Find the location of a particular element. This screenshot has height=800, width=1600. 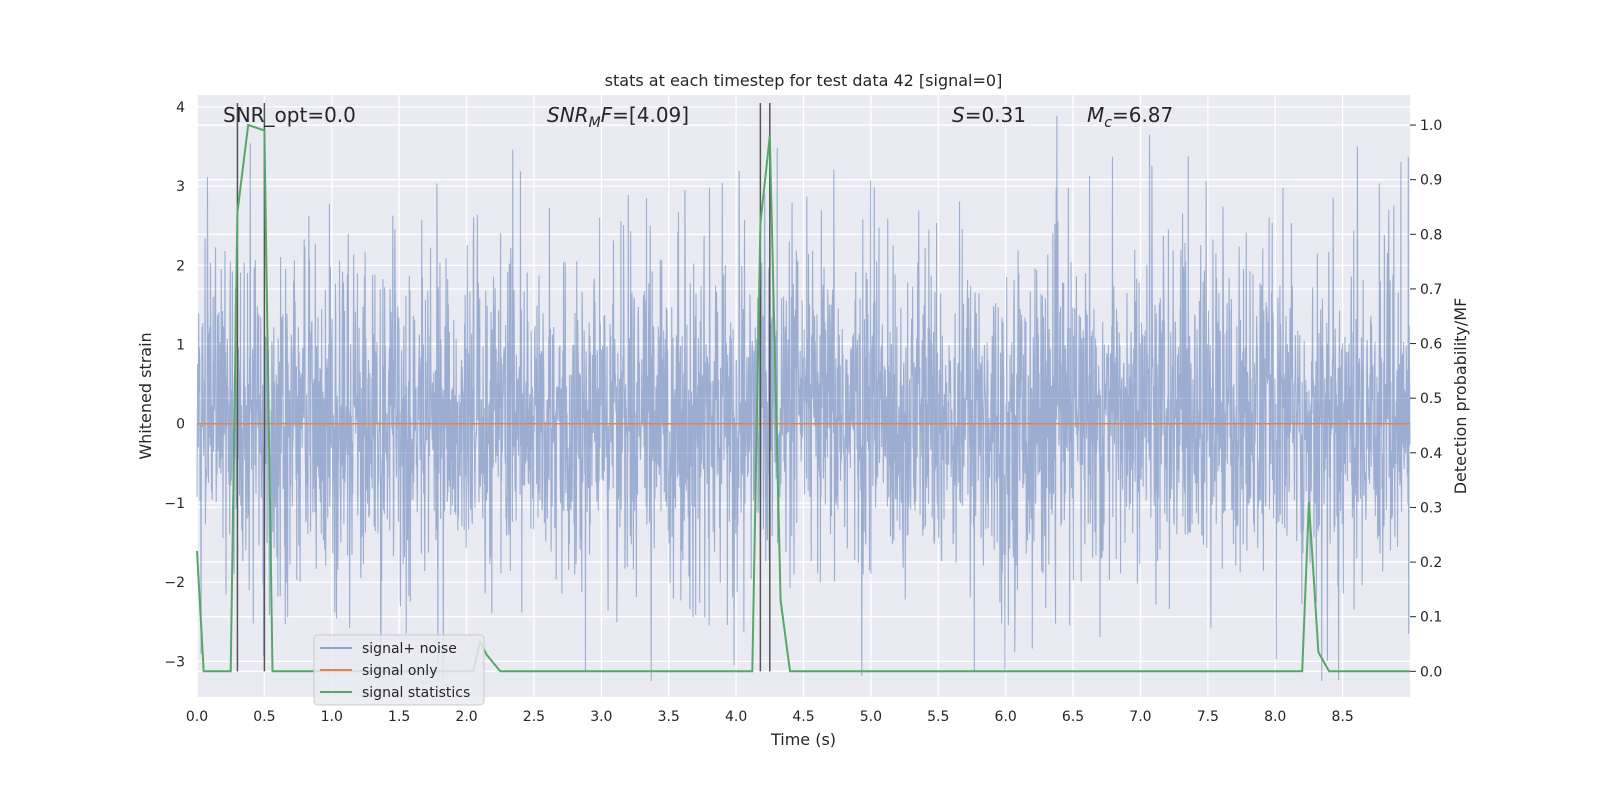

x-tick-label: 0.0 is located at coordinates (197, 717).